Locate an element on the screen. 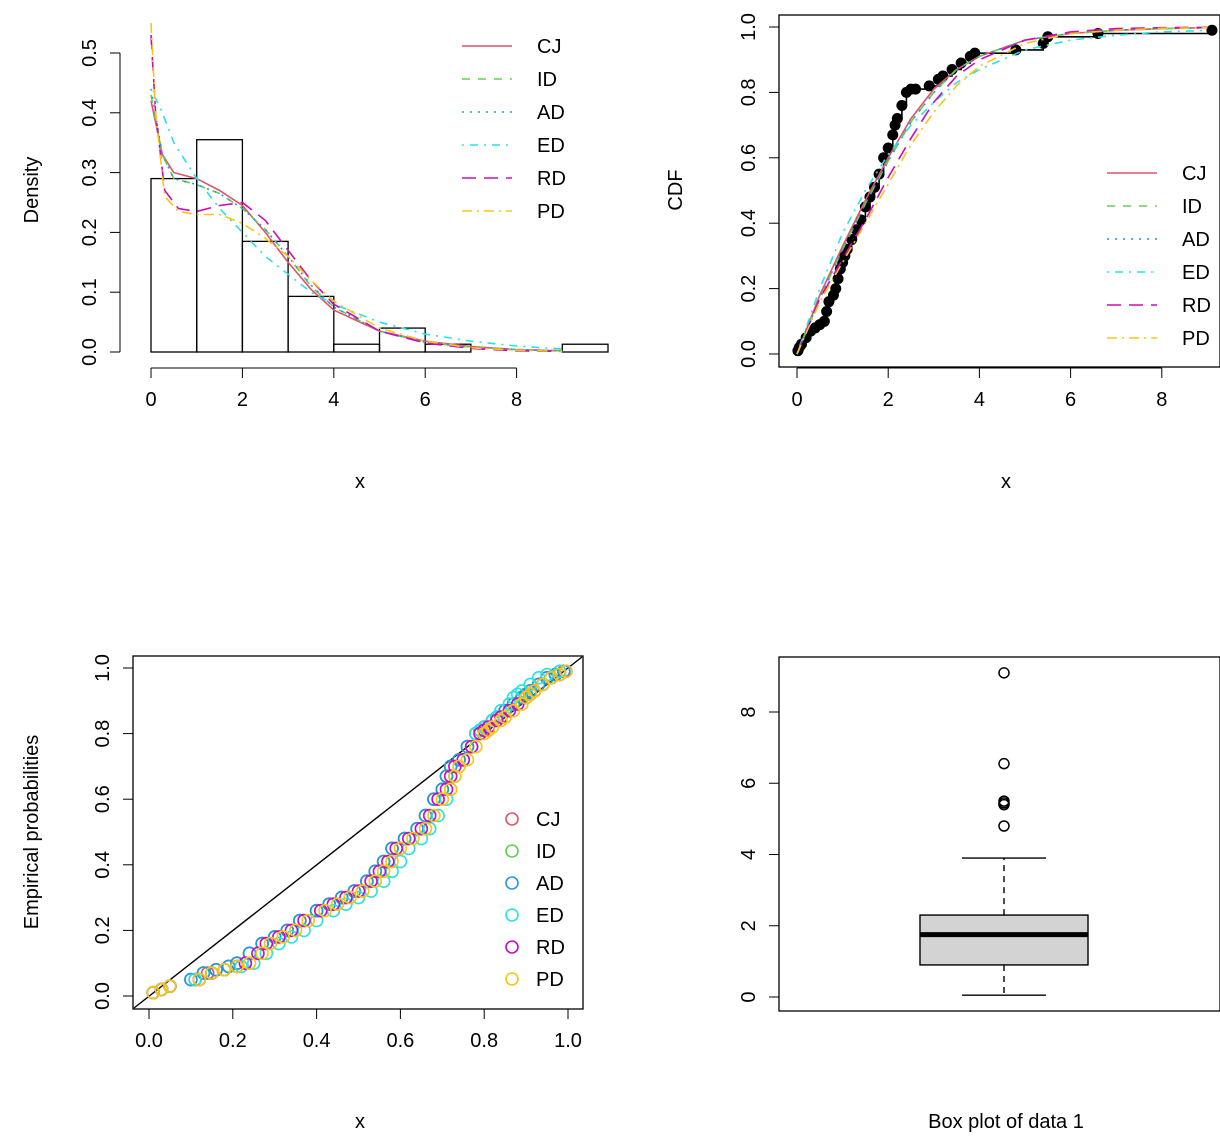  x-tick-label: 4 is located at coordinates (333, 400).